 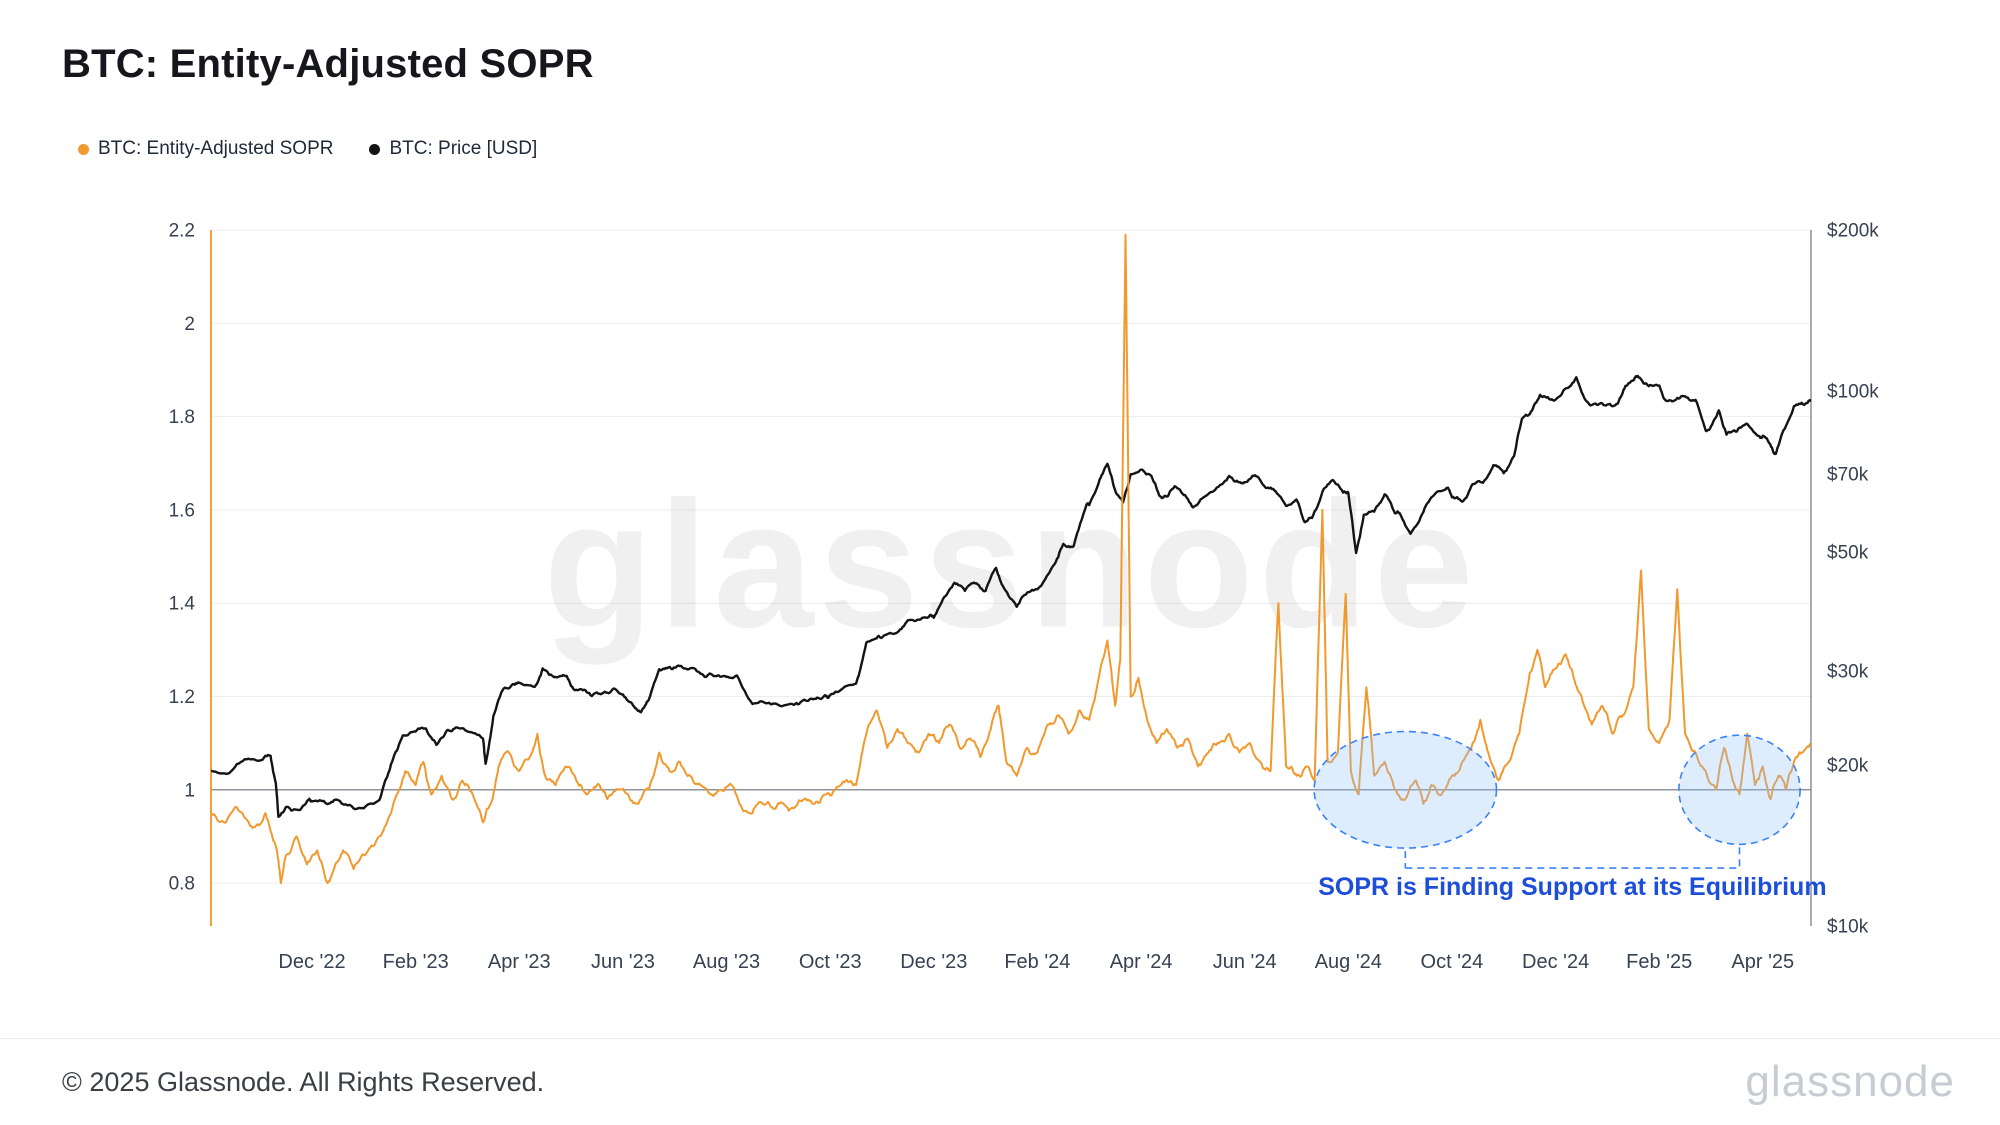 I want to click on x-axis-tick-label: Apr '24, so click(x=1141, y=962).